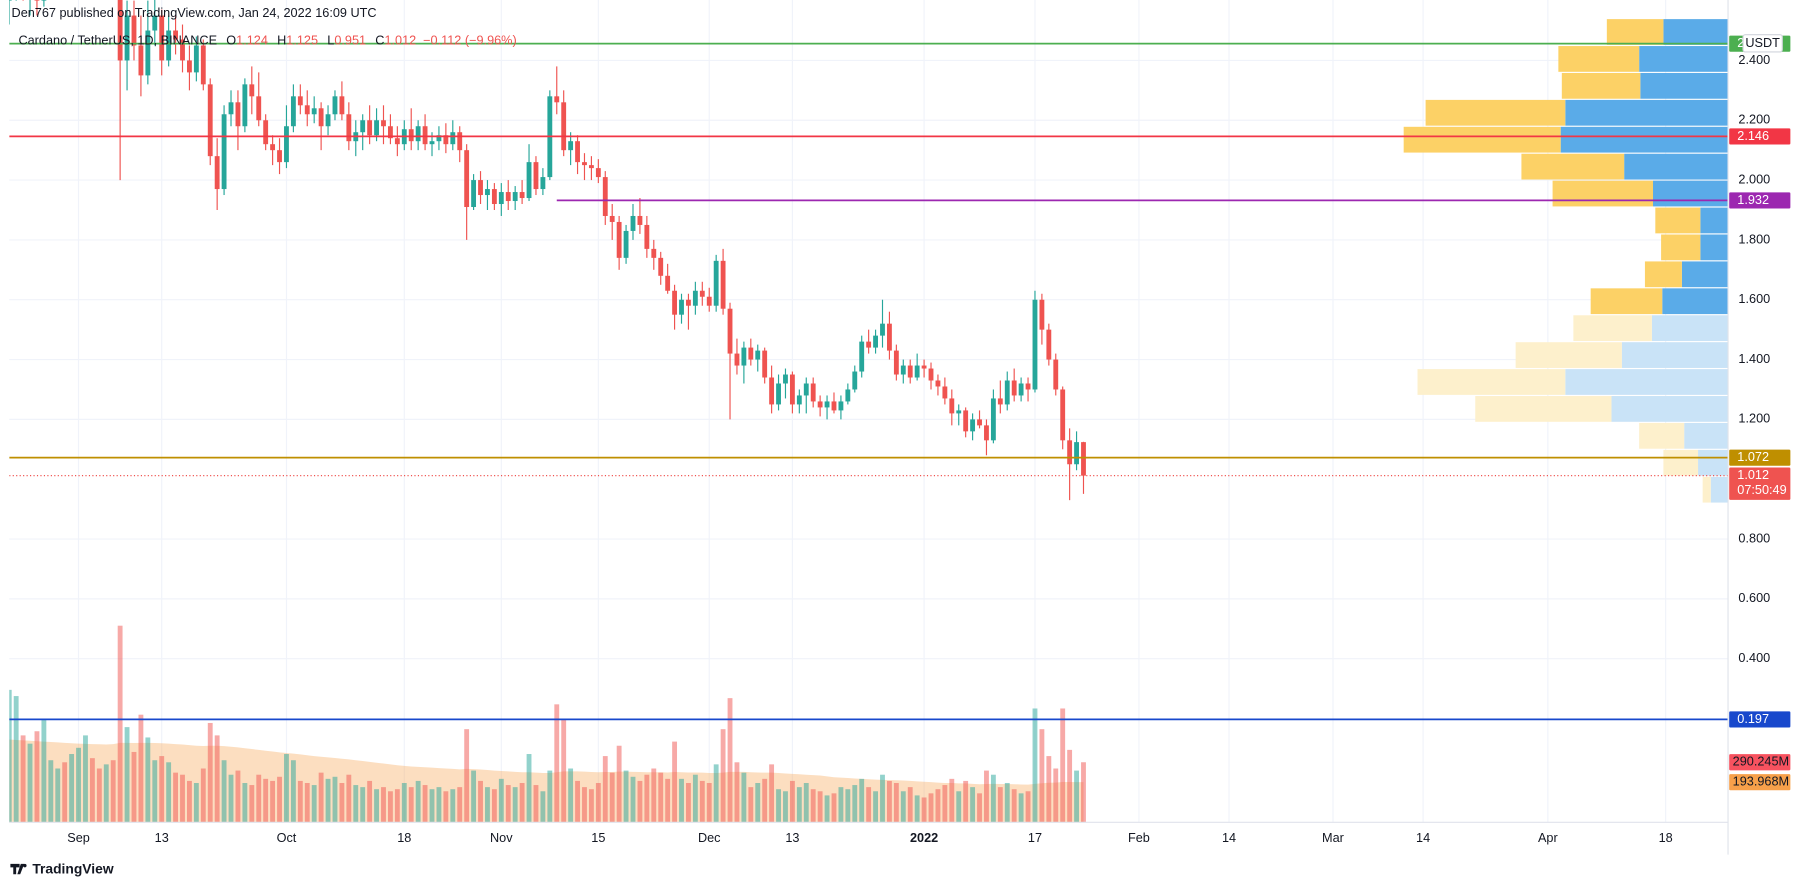 The width and height of the screenshot is (1810, 887). I want to click on x-tick-label: Feb, so click(1139, 838).